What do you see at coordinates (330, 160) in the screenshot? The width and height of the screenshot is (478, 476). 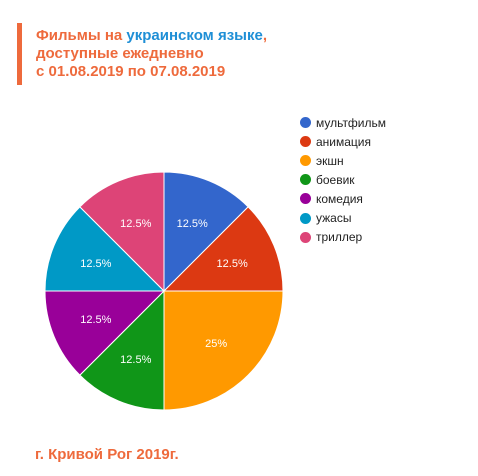 I see `legend-label: экшн` at bounding box center [330, 160].